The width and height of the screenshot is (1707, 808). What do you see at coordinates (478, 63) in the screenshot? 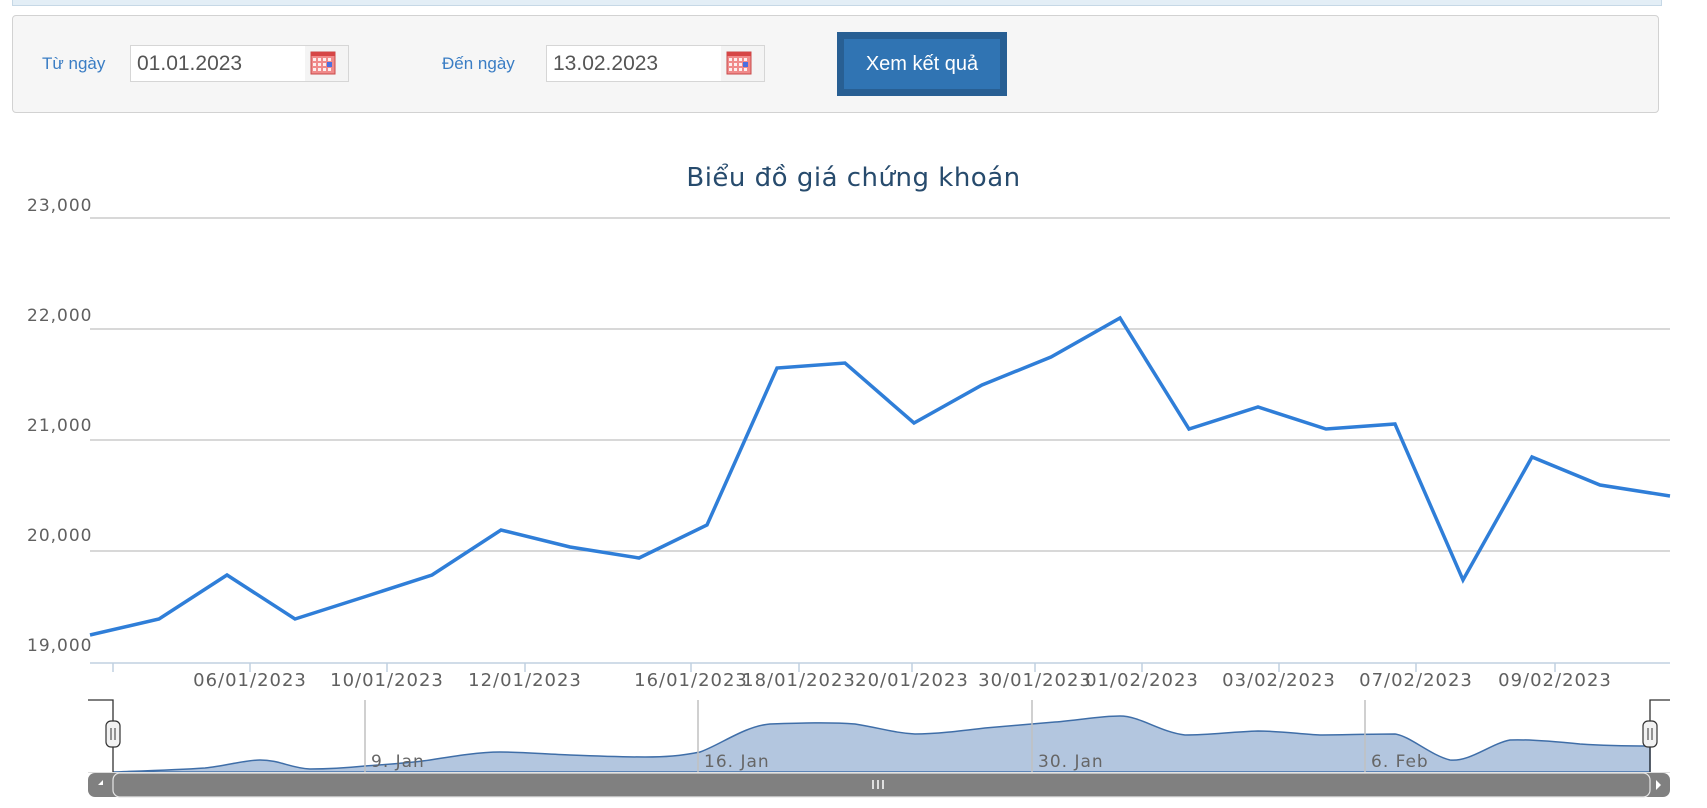
I see `to-date-label: Đến ngày` at bounding box center [478, 63].